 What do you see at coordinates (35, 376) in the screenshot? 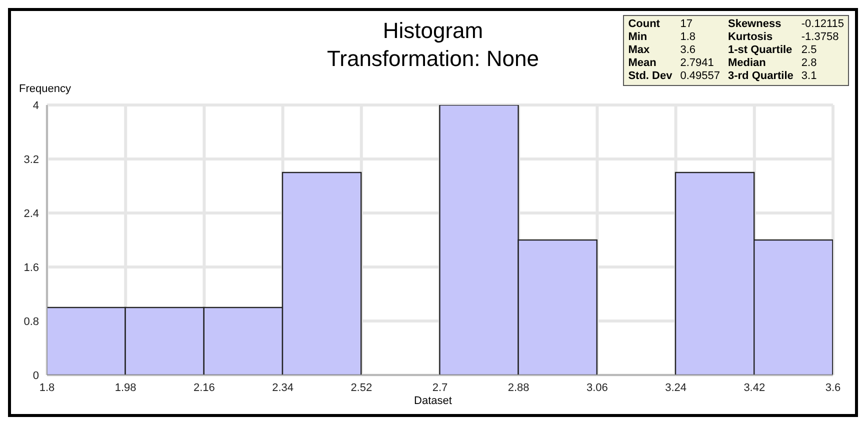
I see `y-tick-label: 0` at bounding box center [35, 376].